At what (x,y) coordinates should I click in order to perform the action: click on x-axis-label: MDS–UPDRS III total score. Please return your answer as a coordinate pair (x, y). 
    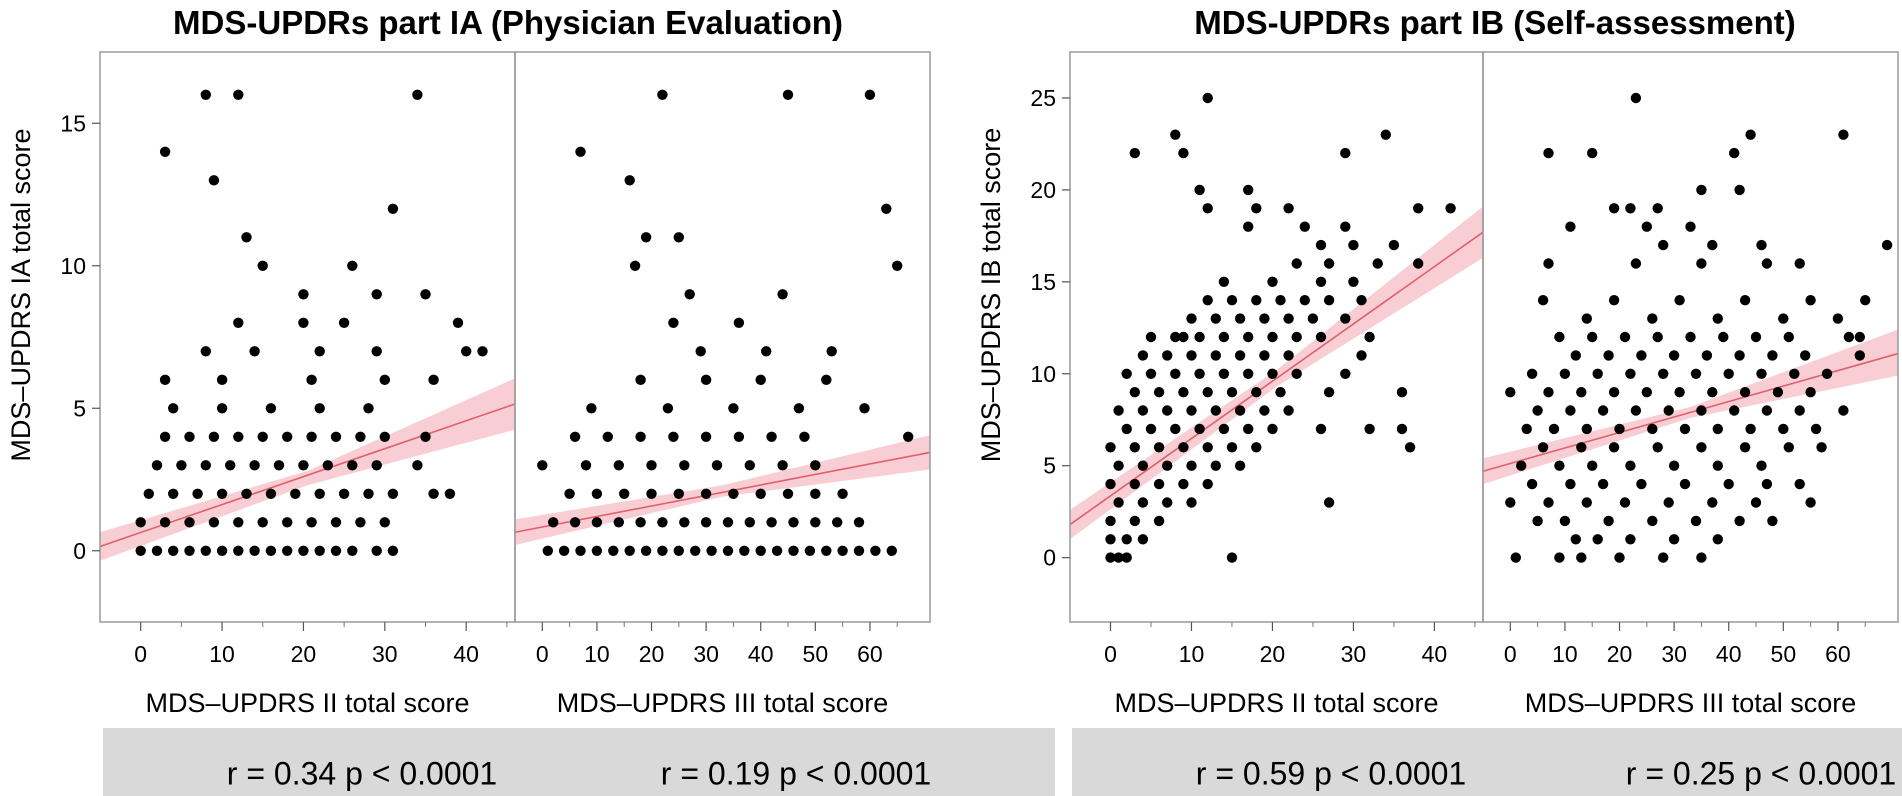
    Looking at the image, I should click on (1691, 703).